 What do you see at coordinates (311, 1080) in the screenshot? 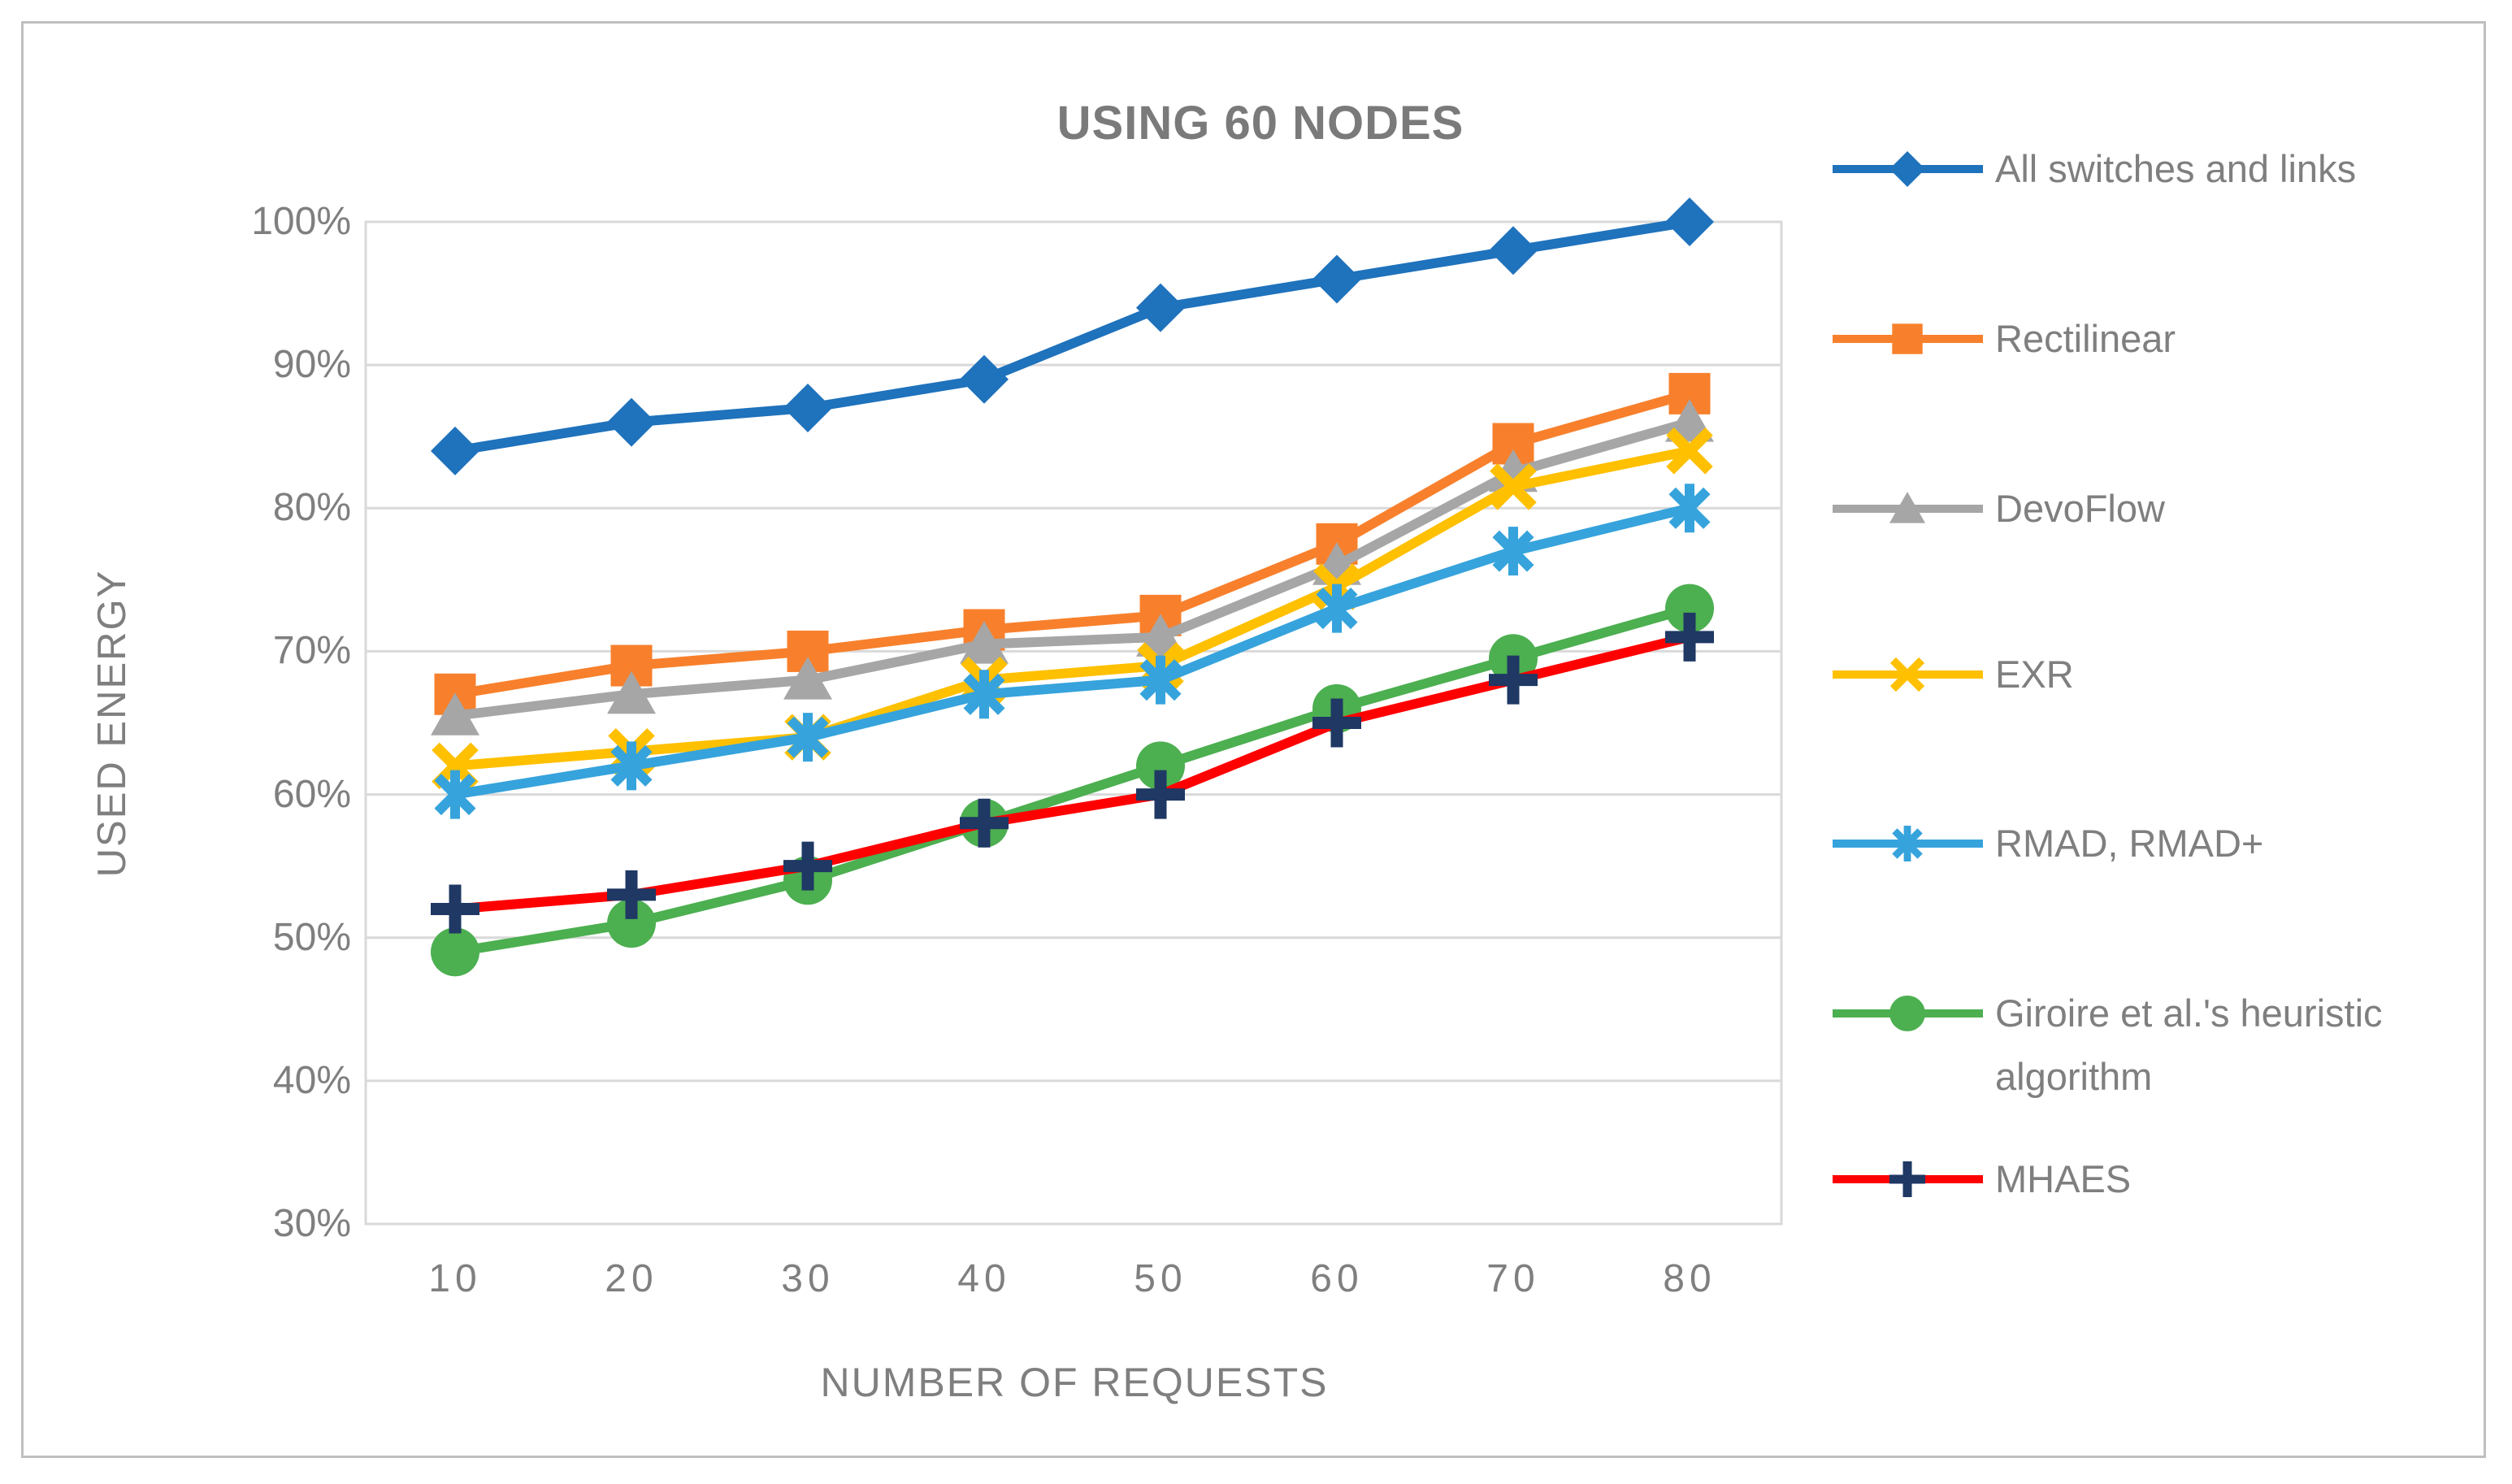
I see `y-tick-label: 40%` at bounding box center [311, 1080].